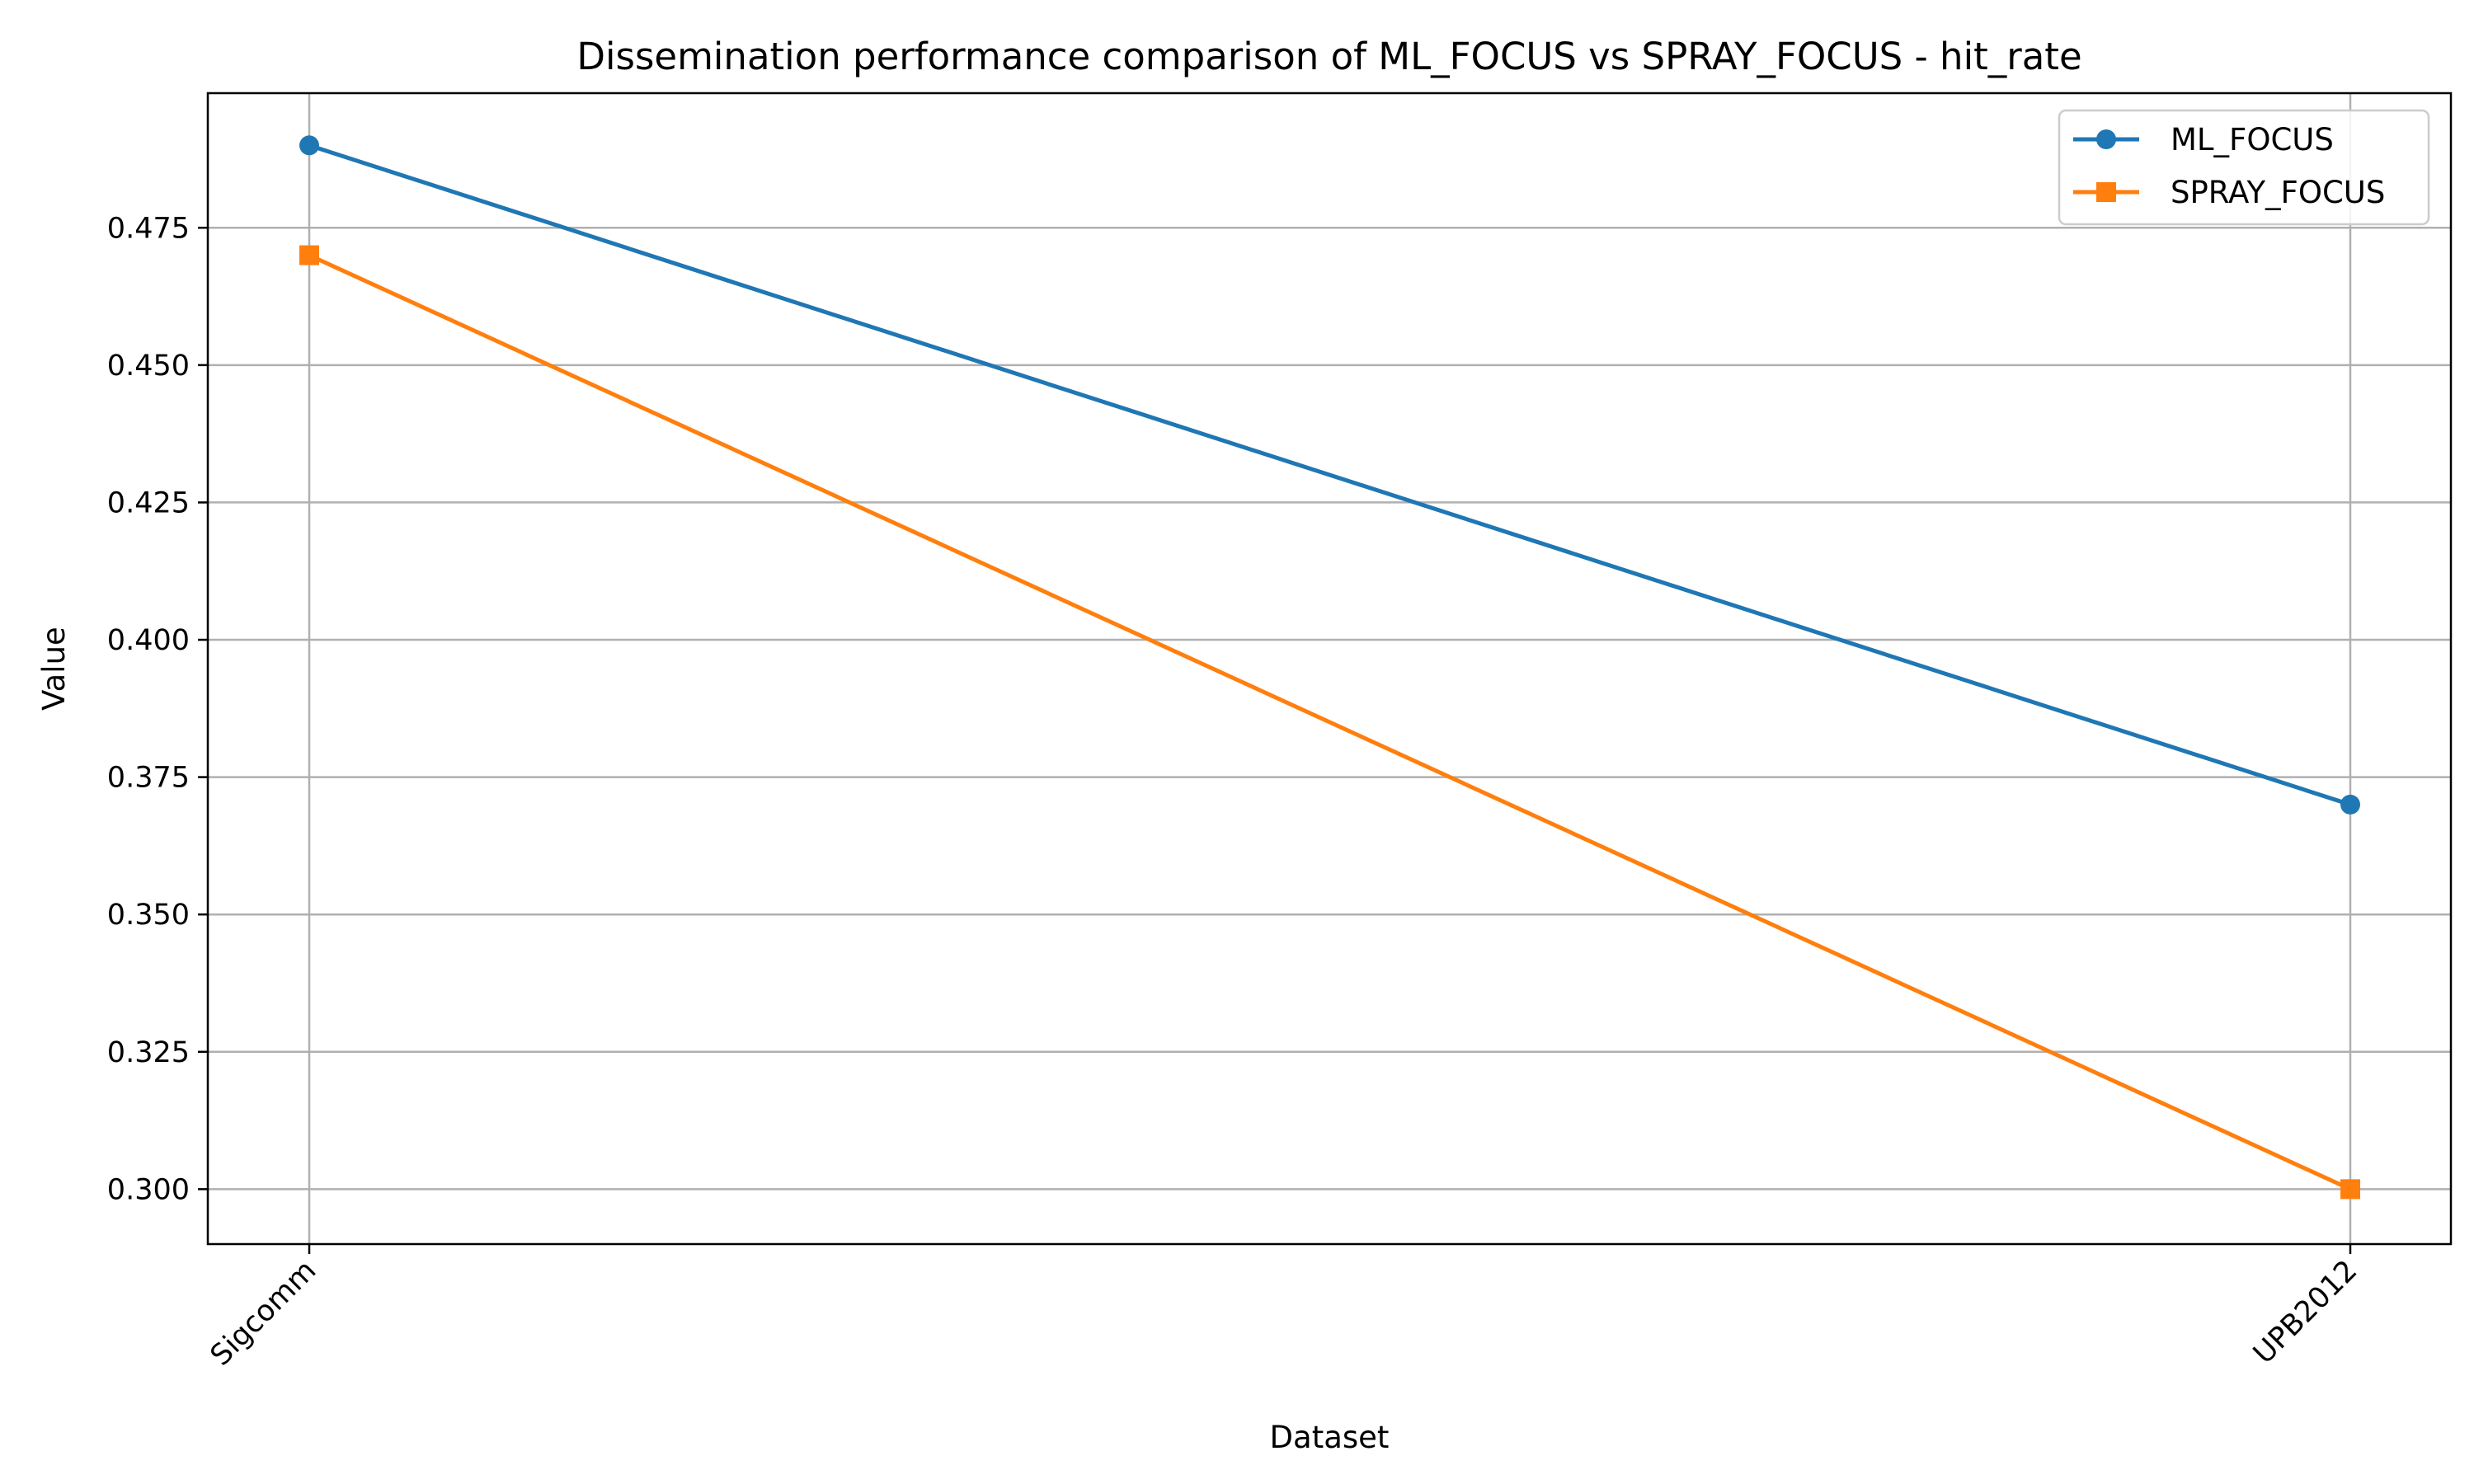 The height and width of the screenshot is (1484, 2474). What do you see at coordinates (148, 228) in the screenshot?
I see `y-tick-label: 0.475` at bounding box center [148, 228].